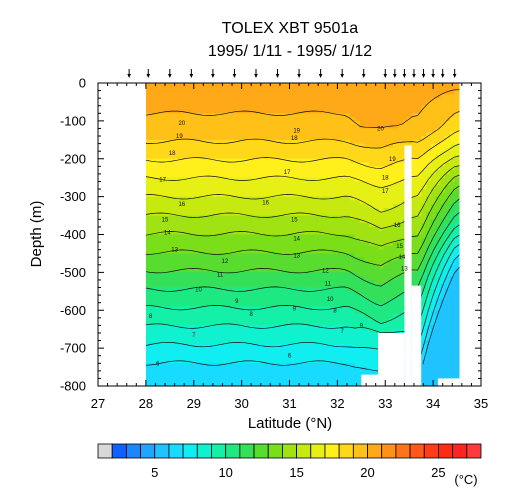 This screenshot has height=504, width=522. What do you see at coordinates (73, 386) in the screenshot?
I see `y-tick-label: -800` at bounding box center [73, 386].